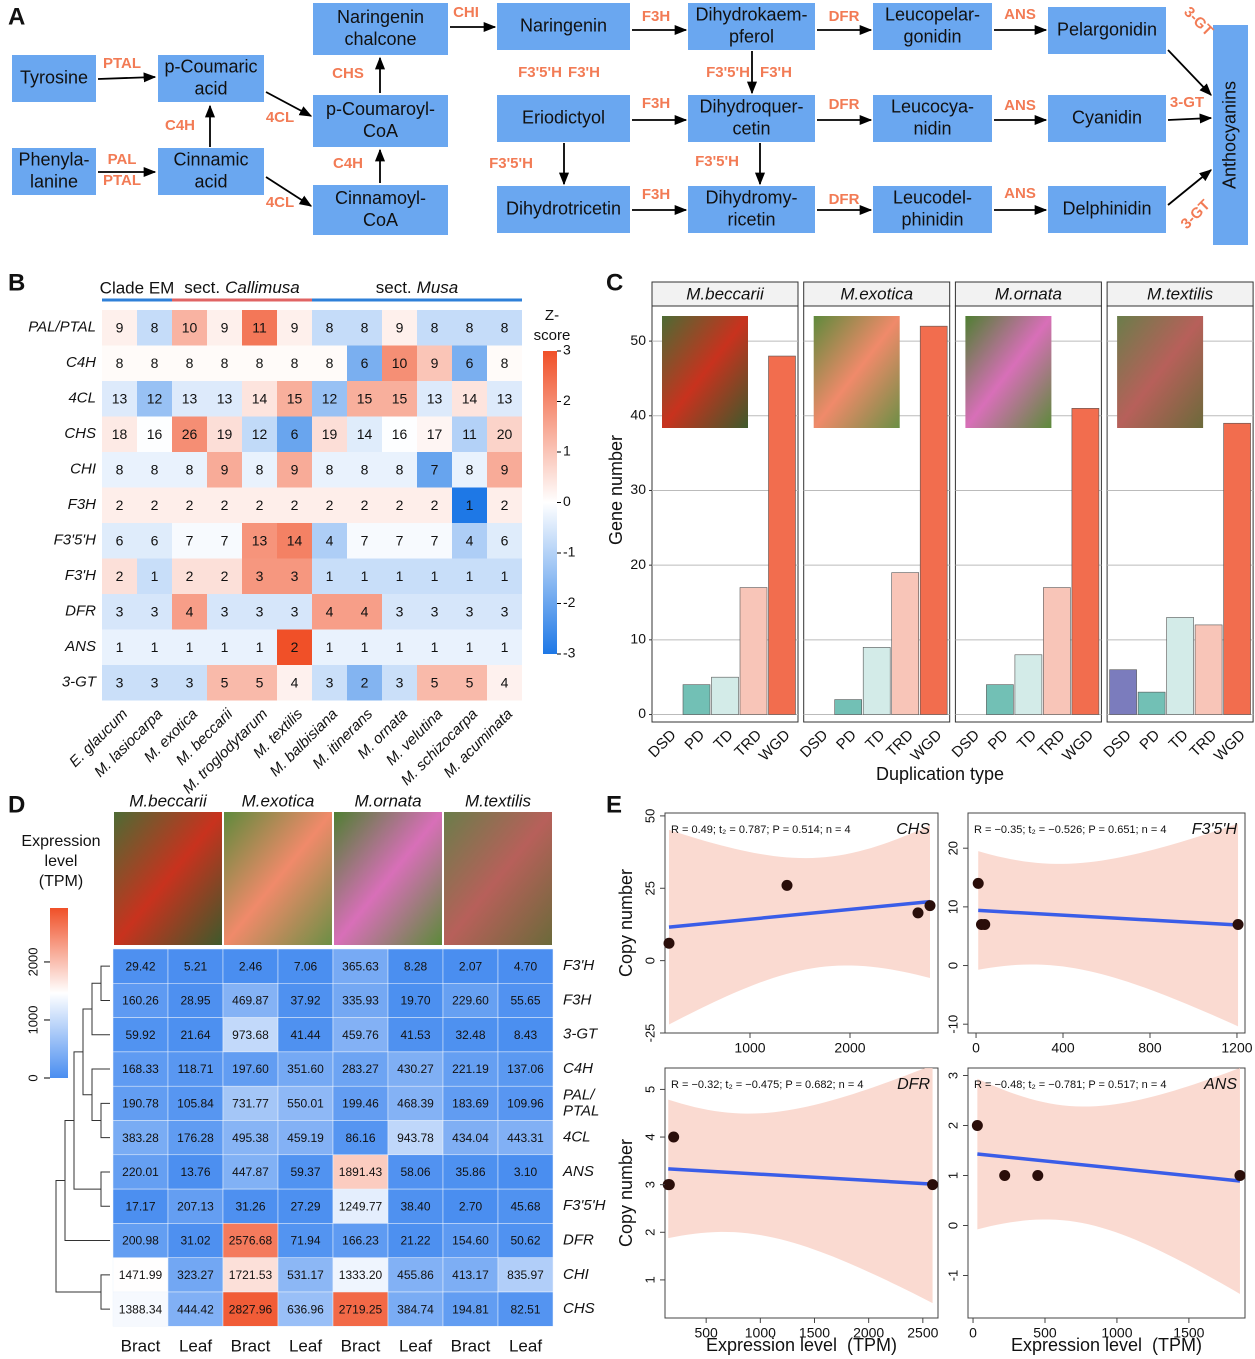 Image resolution: width=1255 pixels, height=1359 pixels. What do you see at coordinates (210, 181) in the screenshot?
I see `node-label: acid` at bounding box center [210, 181].